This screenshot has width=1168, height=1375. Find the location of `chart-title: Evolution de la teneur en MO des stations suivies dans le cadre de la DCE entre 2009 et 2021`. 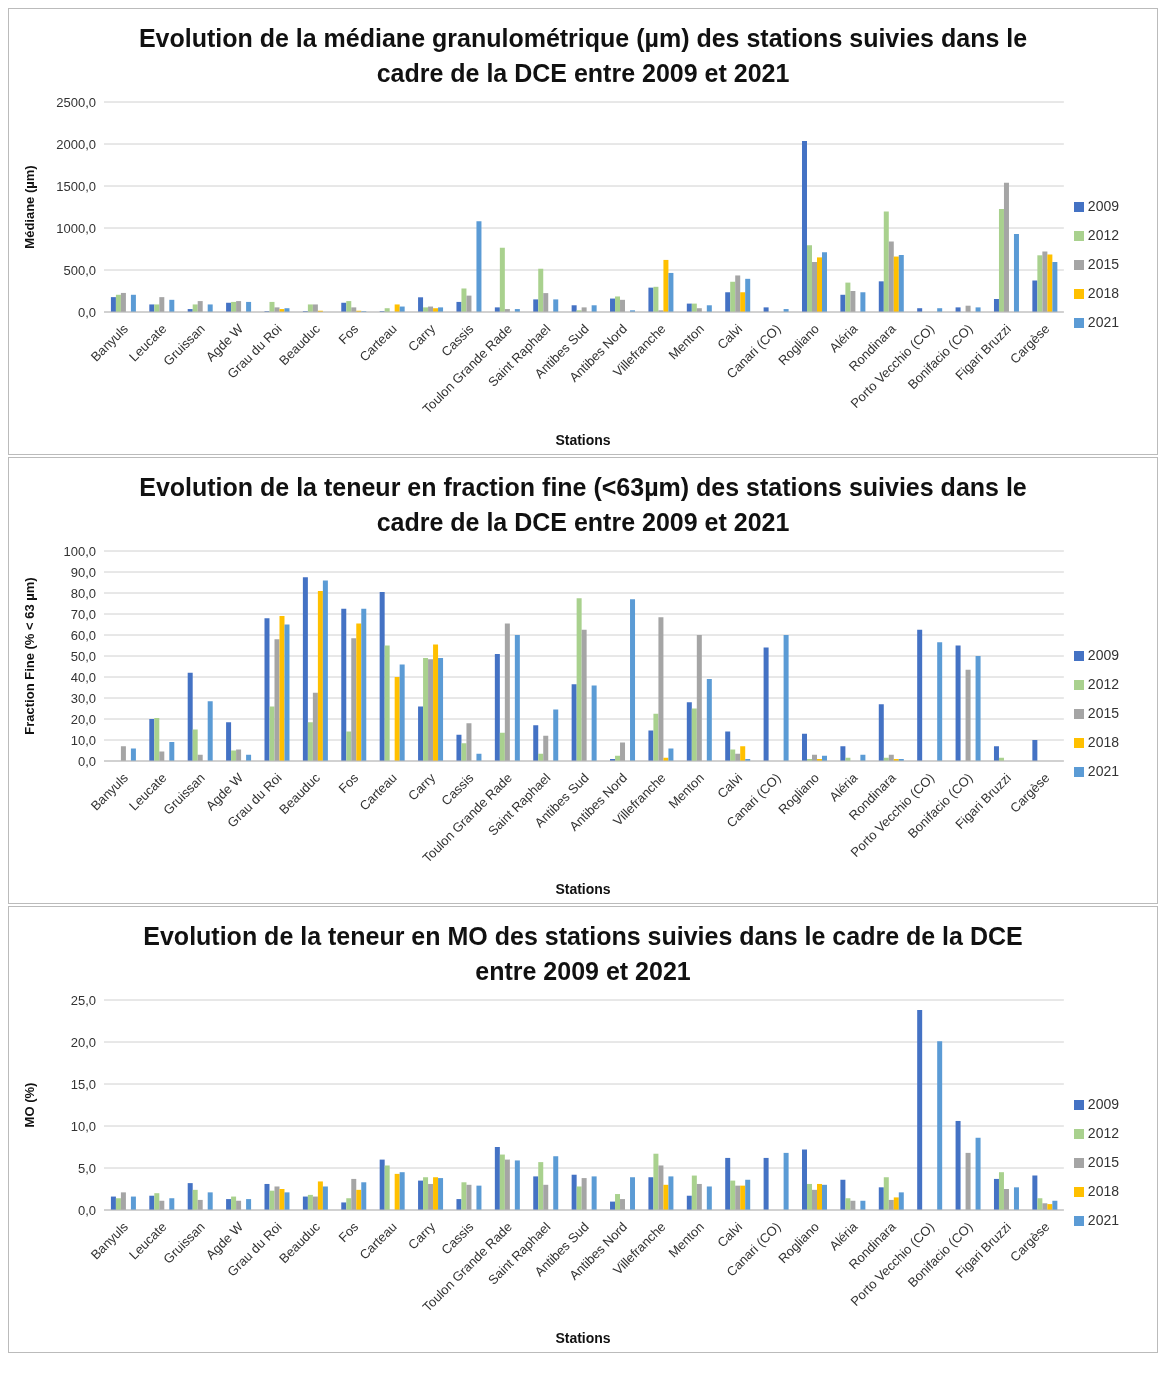

chart-title: Evolution de la teneur en MO des stations suivies dans le cadre de la DCE entre 2009 et 2021 is located at coordinates (583, 954).